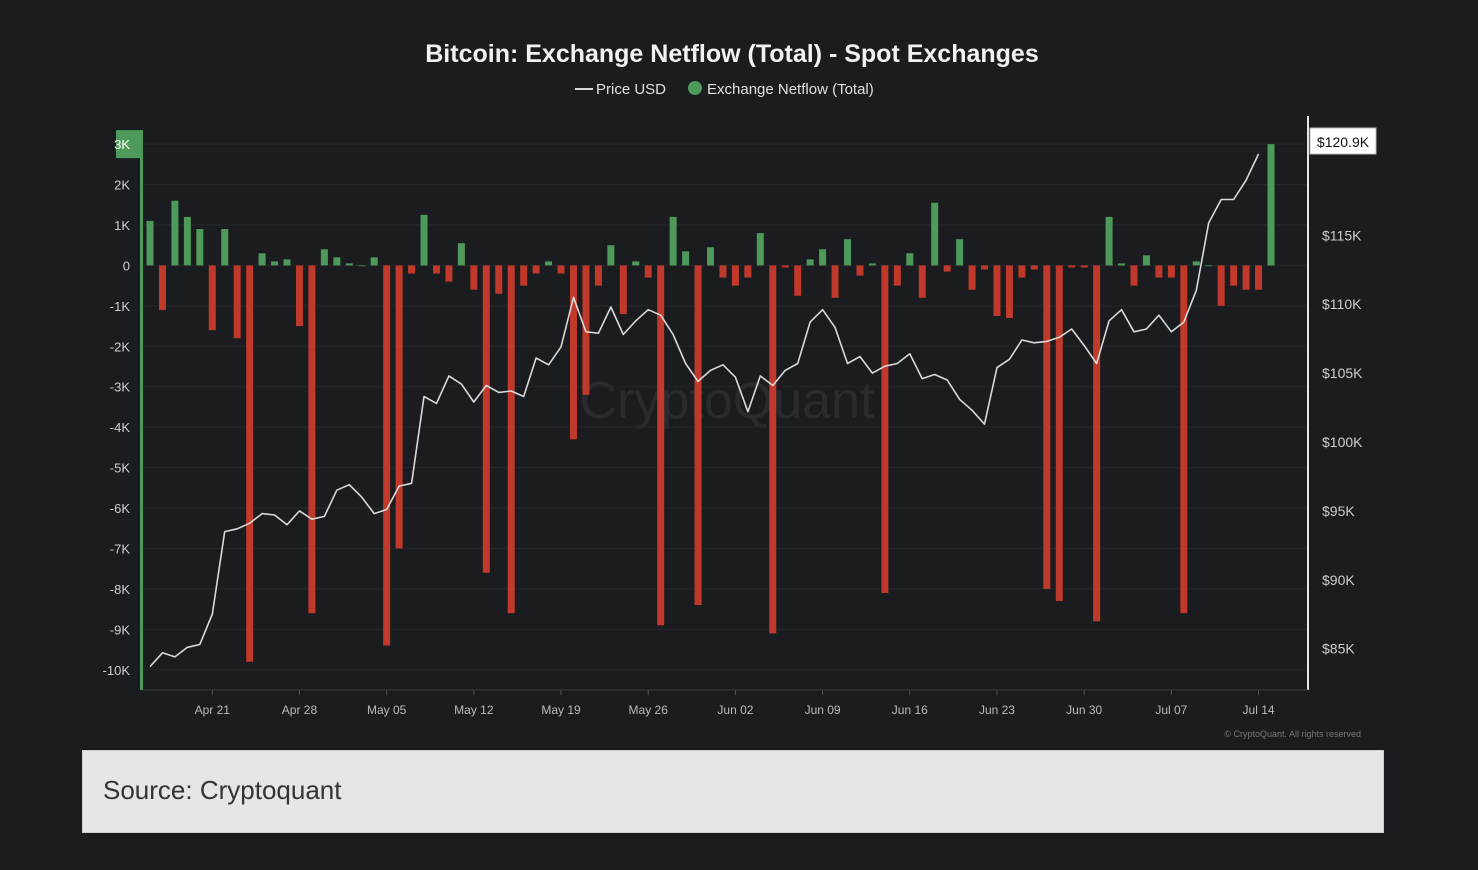  What do you see at coordinates (910, 710) in the screenshot?
I see `x-tick-label: Jun 16` at bounding box center [910, 710].